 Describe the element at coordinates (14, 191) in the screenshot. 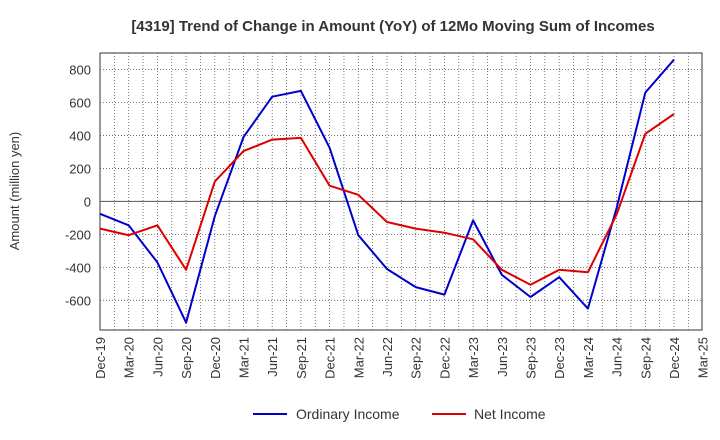

I see `y-axis-label: Amount (million yen)` at that location.